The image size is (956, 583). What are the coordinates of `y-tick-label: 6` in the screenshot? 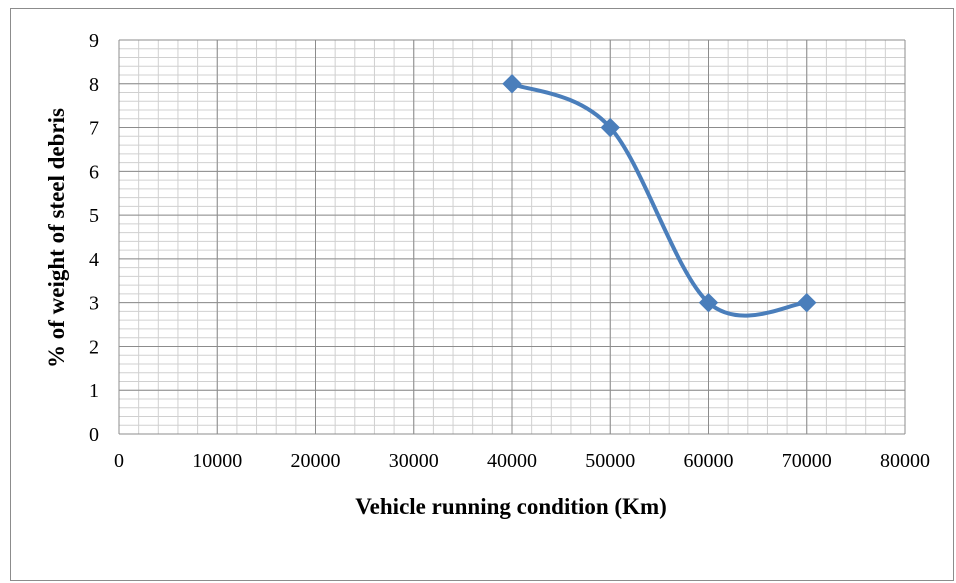 It's located at (94, 172).